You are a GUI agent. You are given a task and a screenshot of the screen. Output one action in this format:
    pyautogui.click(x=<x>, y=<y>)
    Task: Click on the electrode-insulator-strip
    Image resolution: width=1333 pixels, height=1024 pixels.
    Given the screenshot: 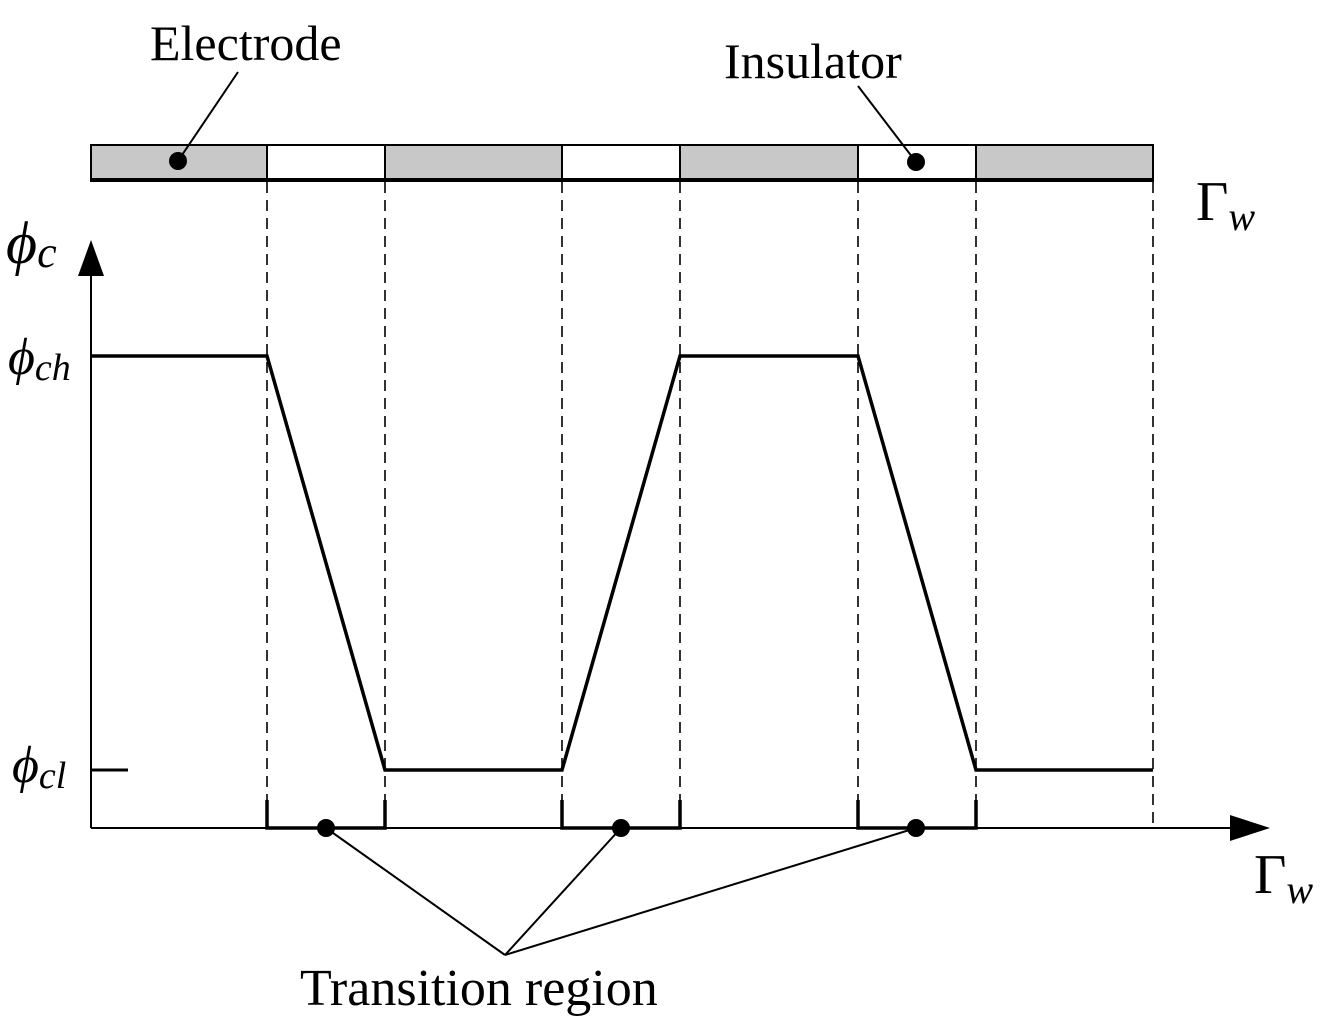 What is the action you would take?
    pyautogui.click(x=622, y=163)
    